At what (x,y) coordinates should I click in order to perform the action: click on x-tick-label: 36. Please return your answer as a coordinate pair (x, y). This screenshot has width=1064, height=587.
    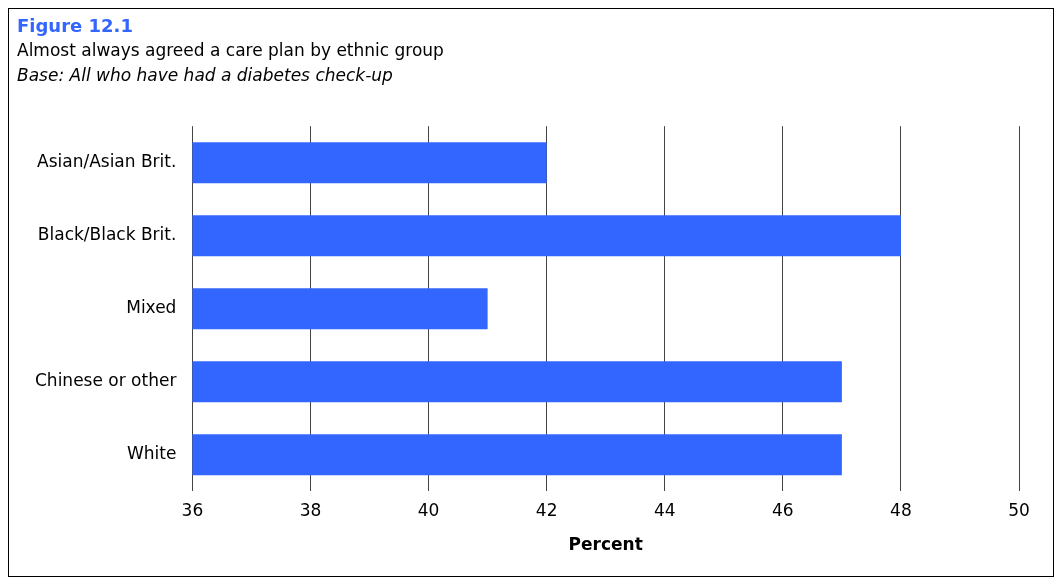
    Looking at the image, I should click on (192, 509).